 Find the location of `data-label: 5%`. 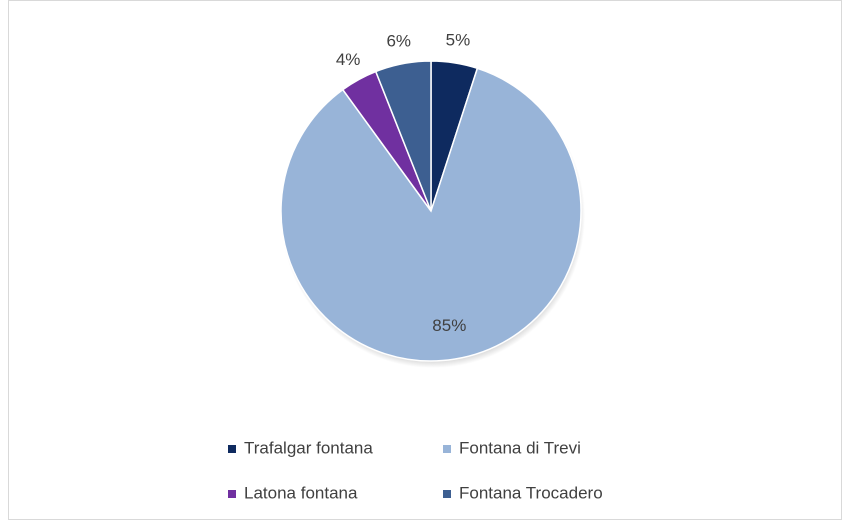

data-label: 5% is located at coordinates (458, 40).